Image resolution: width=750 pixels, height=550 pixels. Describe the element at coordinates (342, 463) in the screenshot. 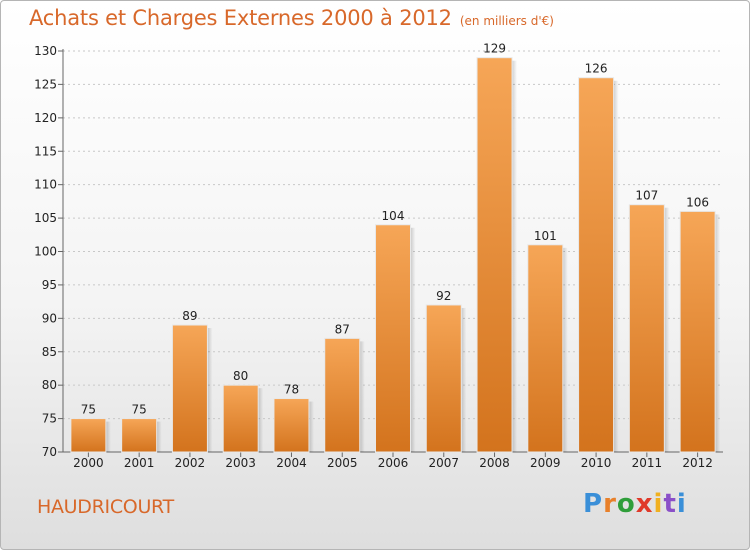

I see `x-tick-label: 2005` at that location.